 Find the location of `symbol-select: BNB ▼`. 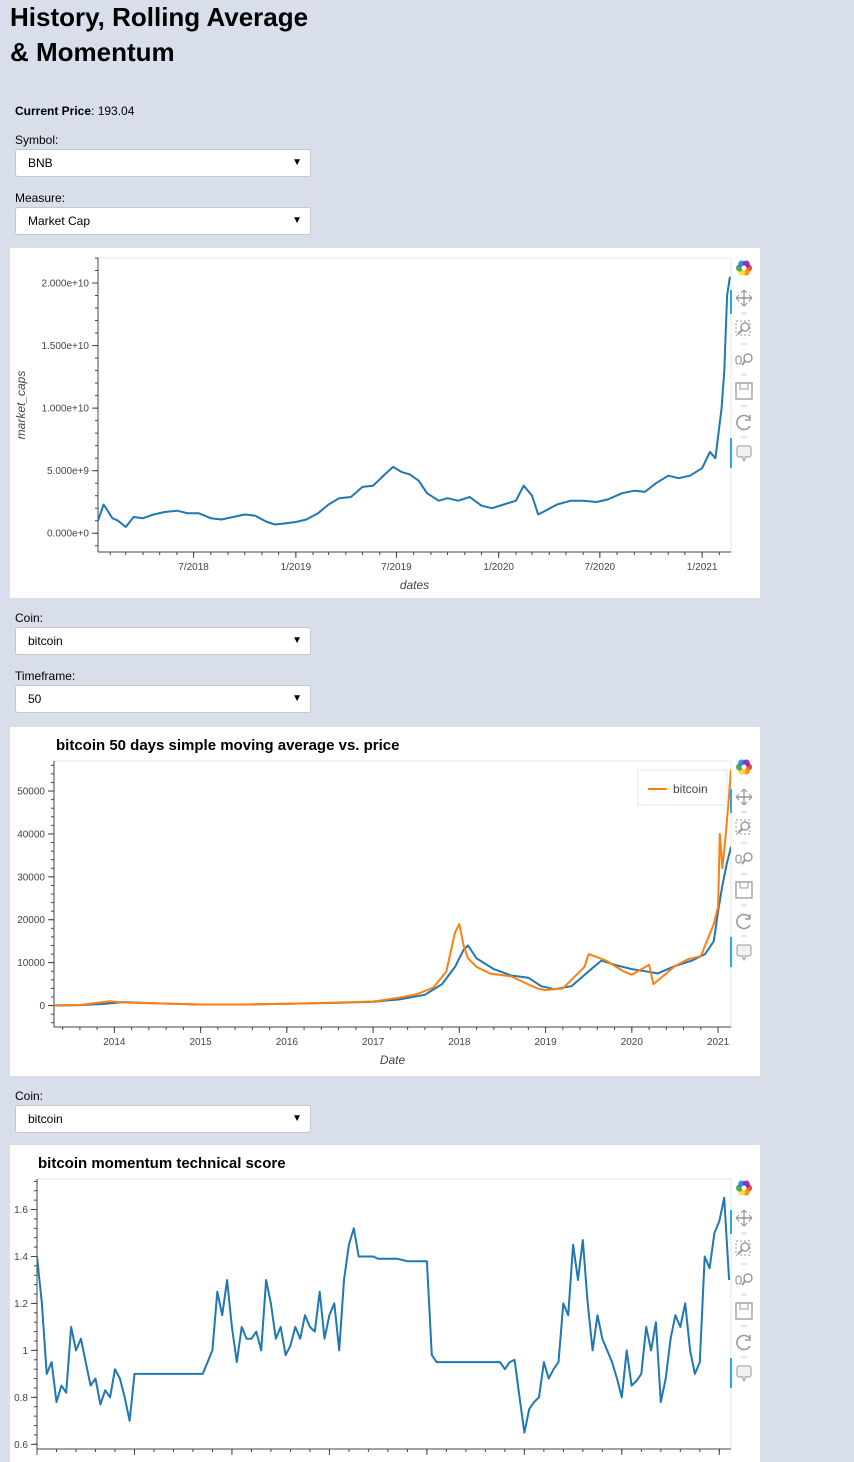

symbol-select: BNB ▼ is located at coordinates (163, 163).